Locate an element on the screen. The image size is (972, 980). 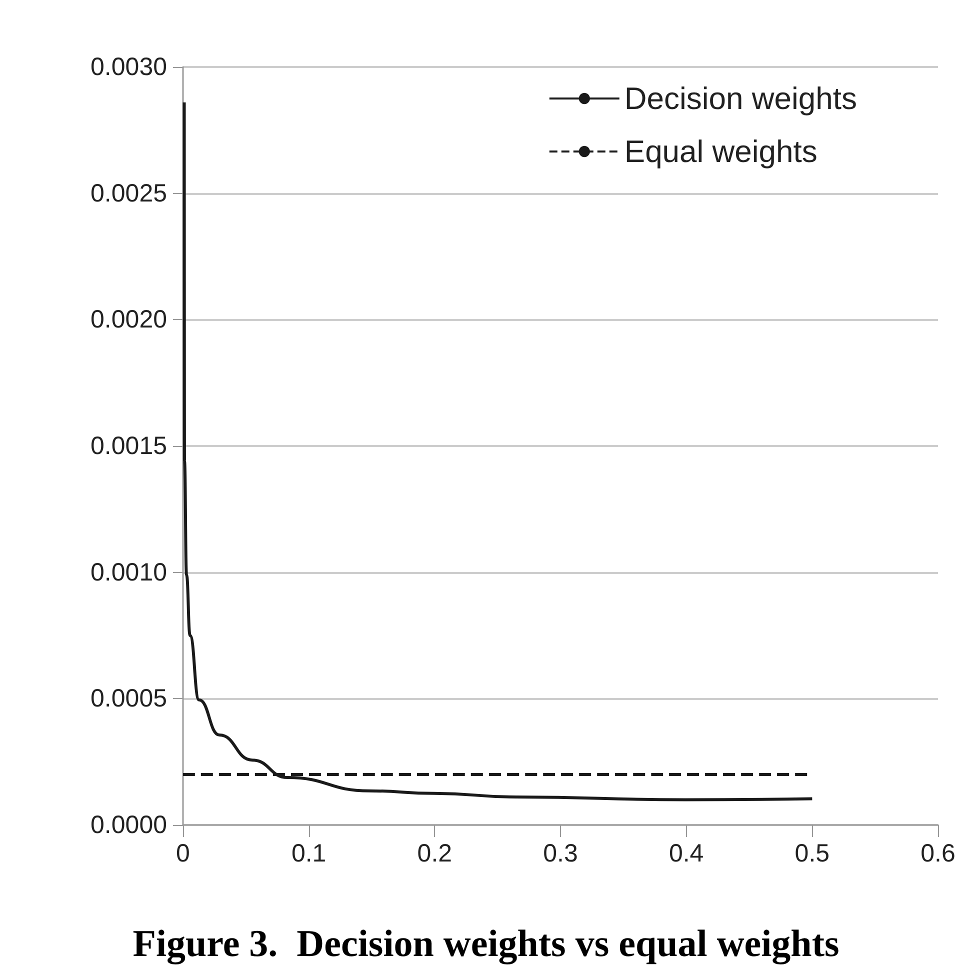
x-tick-label: 0.6 is located at coordinates (938, 854).